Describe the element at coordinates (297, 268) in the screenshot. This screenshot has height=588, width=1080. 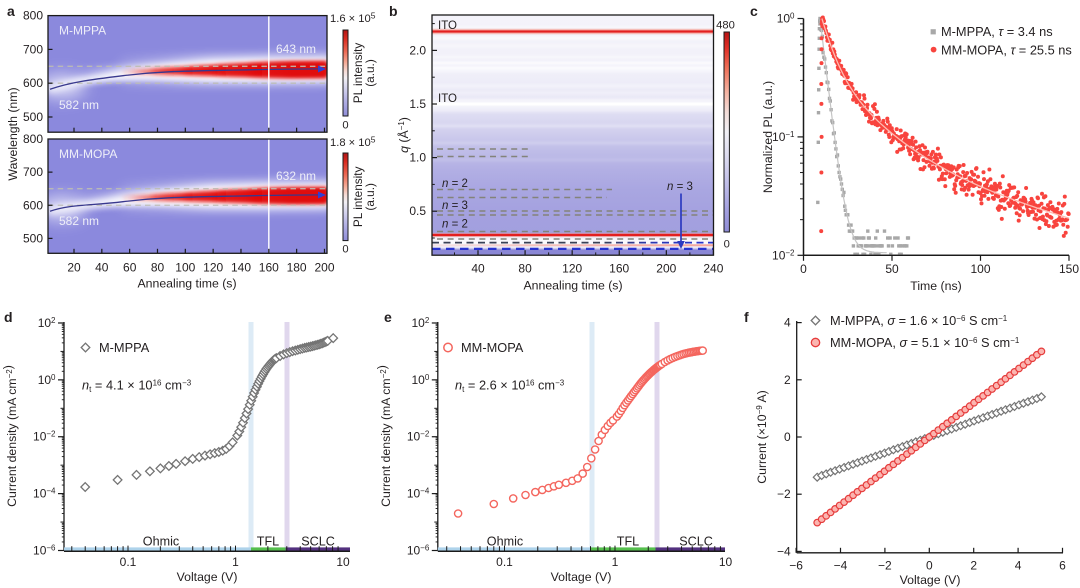
I see `svg-text: 180` at that location.